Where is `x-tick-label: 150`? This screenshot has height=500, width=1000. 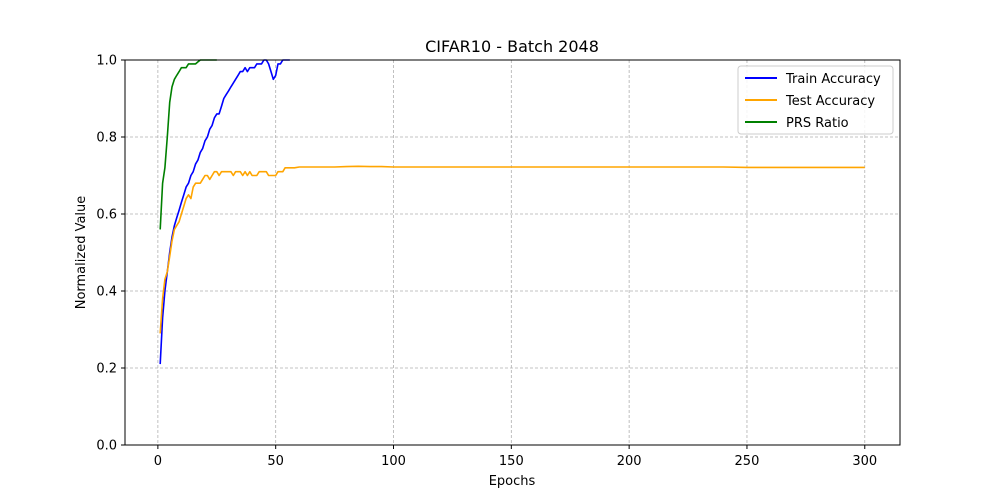
x-tick-label: 150 is located at coordinates (511, 461).